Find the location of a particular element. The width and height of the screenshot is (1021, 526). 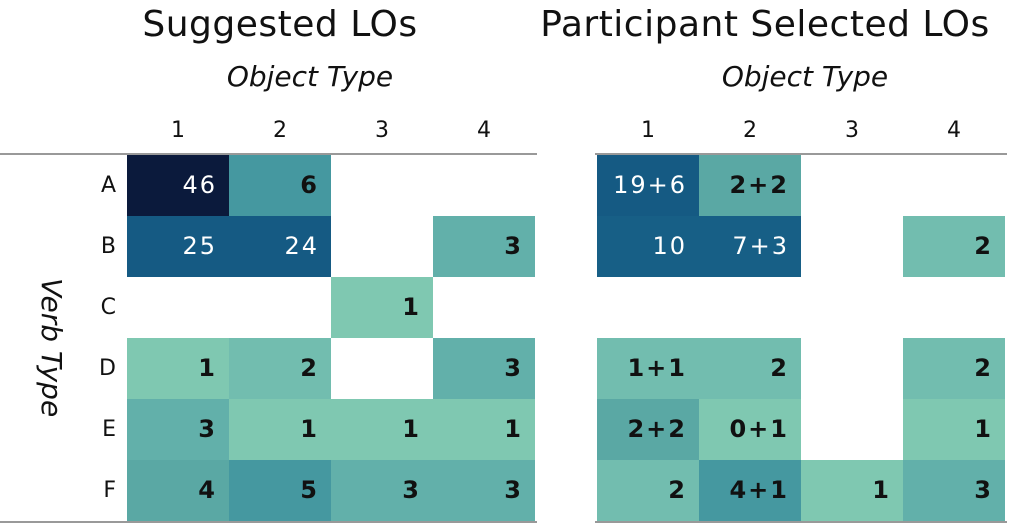

row-label: B is located at coordinates (108, 246).